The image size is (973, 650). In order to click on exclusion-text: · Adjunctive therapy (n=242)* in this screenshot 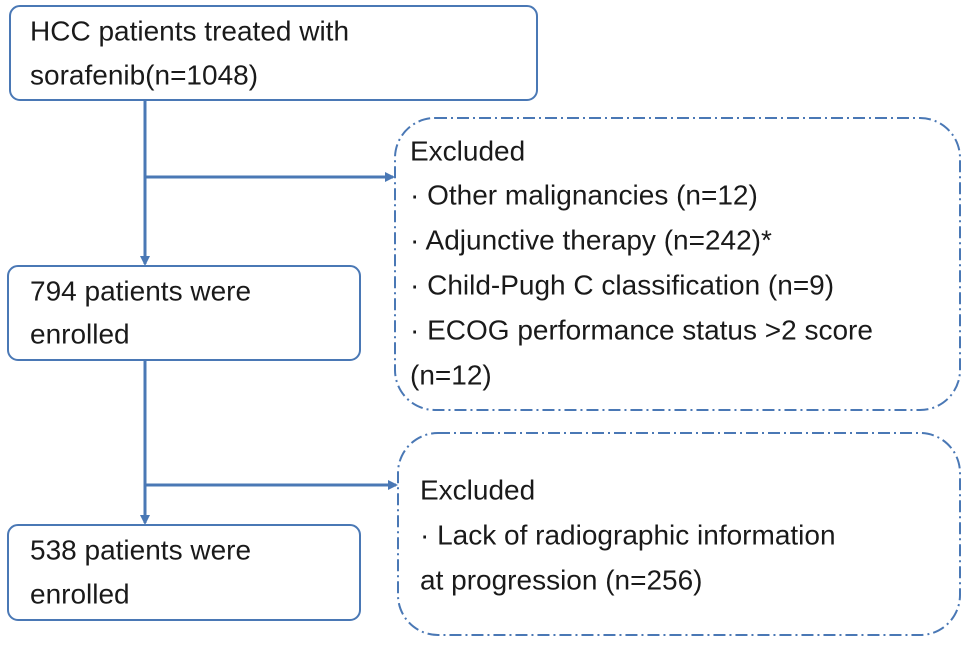, I will do `click(591, 239)`.